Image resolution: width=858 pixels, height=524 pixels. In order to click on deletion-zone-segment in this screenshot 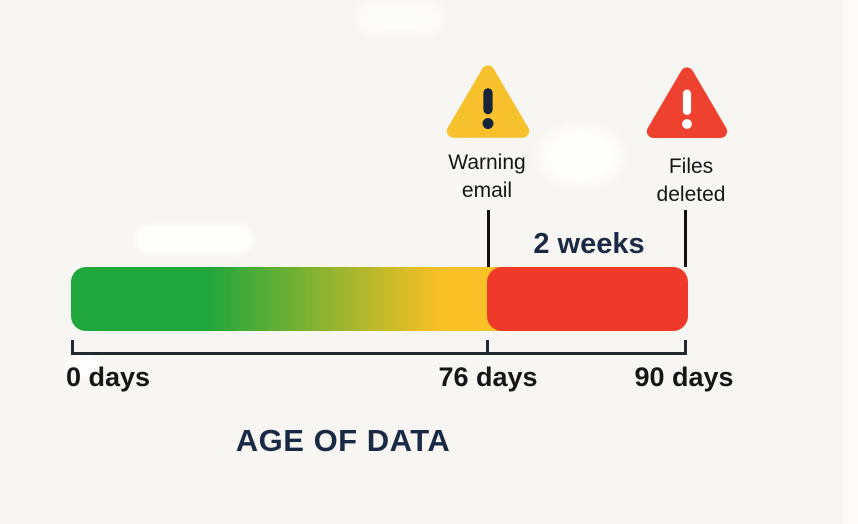, I will do `click(587, 299)`.